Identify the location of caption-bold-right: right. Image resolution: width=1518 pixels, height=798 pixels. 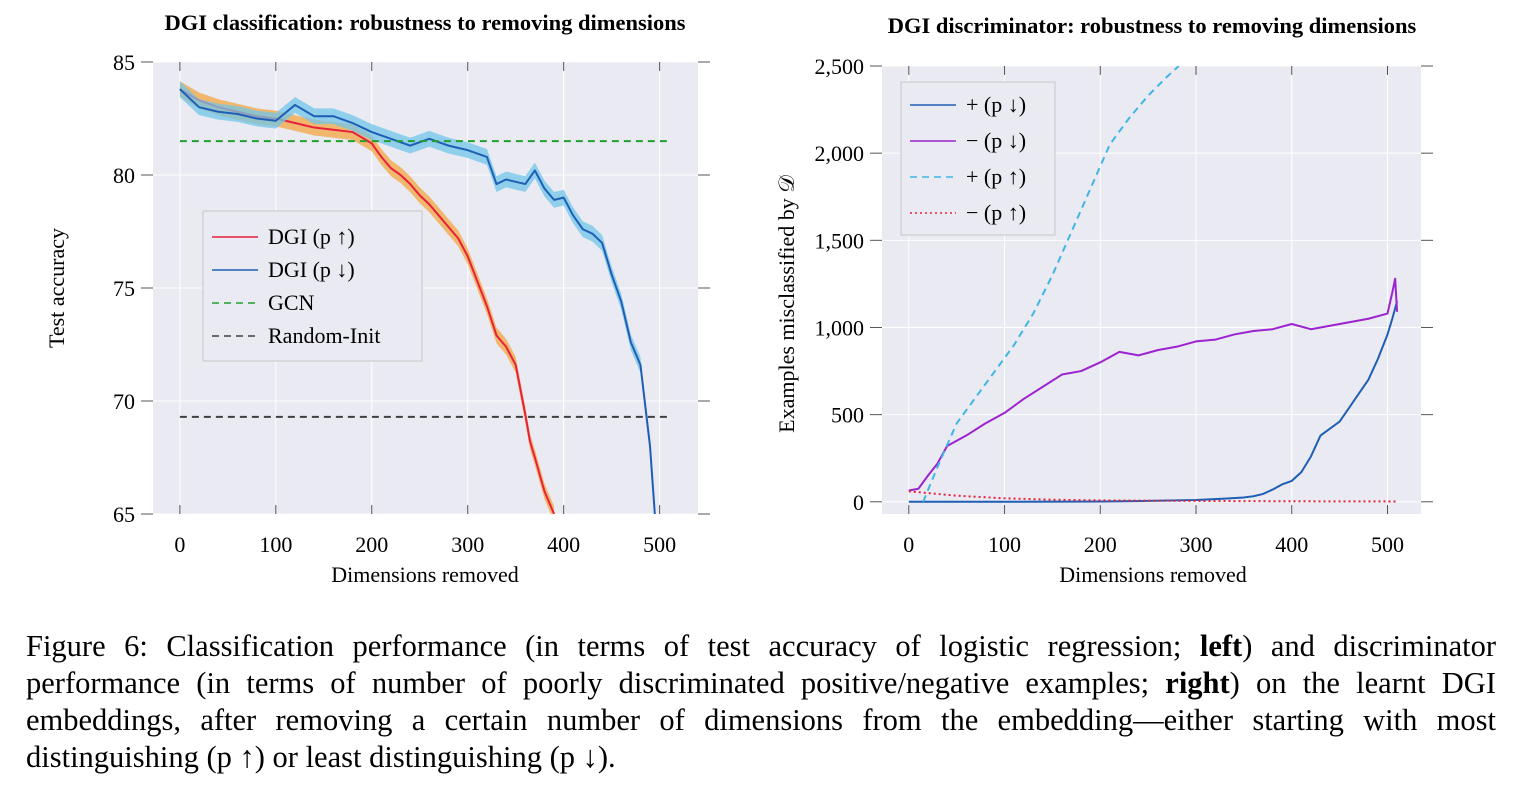
(1197, 683).